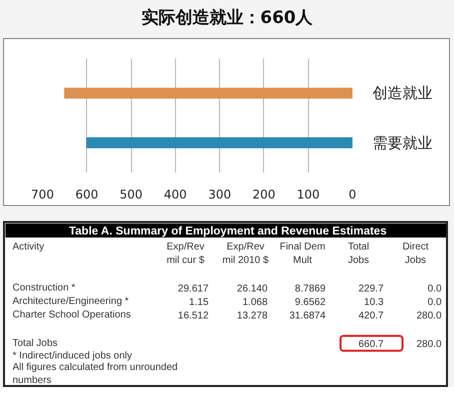 The width and height of the screenshot is (454, 400). Describe the element at coordinates (71, 314) in the screenshot. I see `category-label: Charter School Operations` at that location.